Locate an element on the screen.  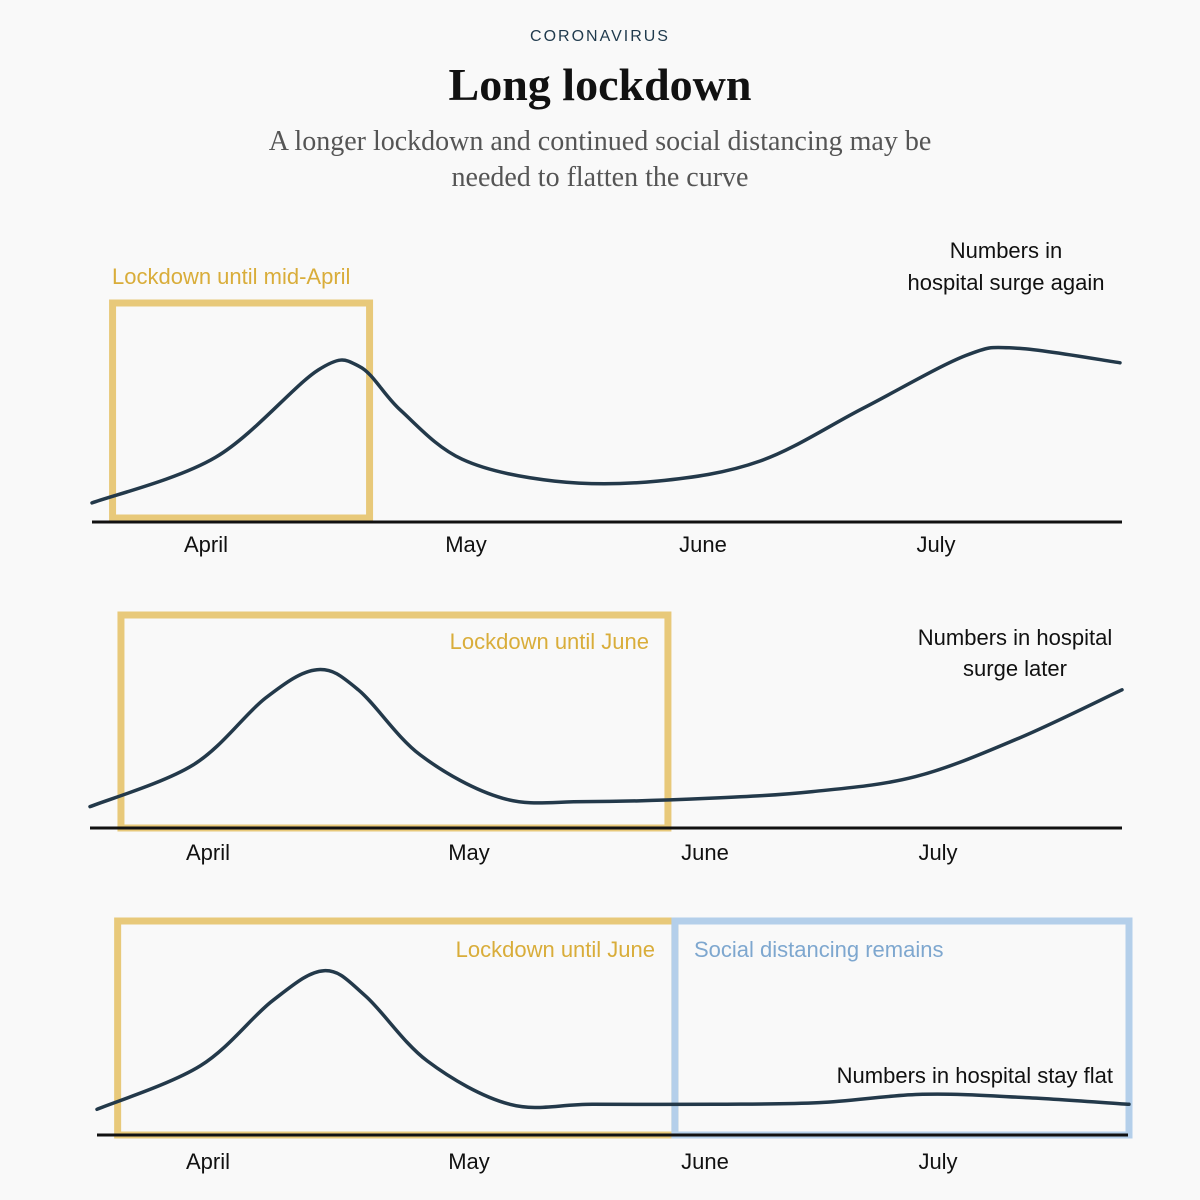
month-label-april-2: April is located at coordinates (208, 852).